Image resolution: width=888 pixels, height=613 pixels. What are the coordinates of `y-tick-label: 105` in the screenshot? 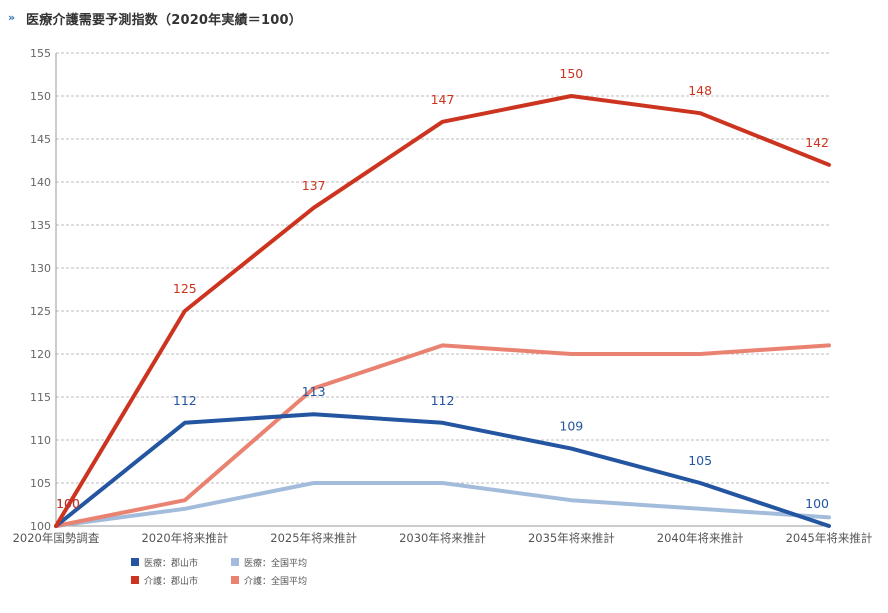 It's located at (40, 483).